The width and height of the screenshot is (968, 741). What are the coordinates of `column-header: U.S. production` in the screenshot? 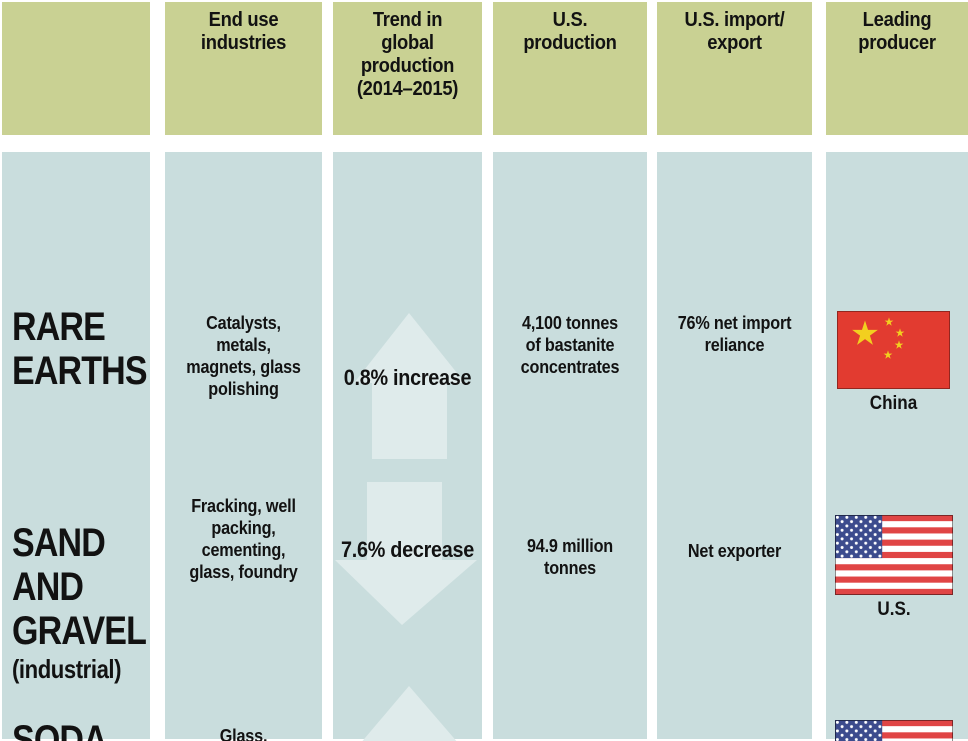 It's located at (570, 31).